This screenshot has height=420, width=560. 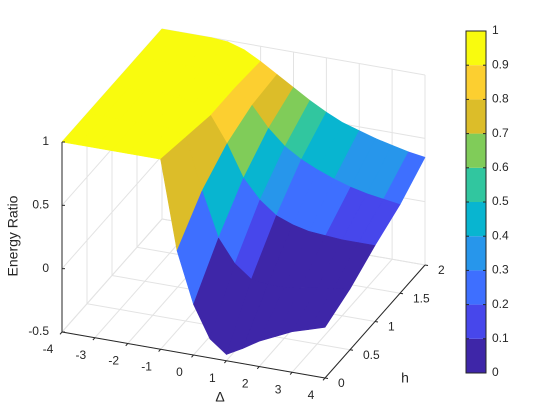 What do you see at coordinates (405, 378) in the screenshot?
I see `y-axis-label: h` at bounding box center [405, 378].